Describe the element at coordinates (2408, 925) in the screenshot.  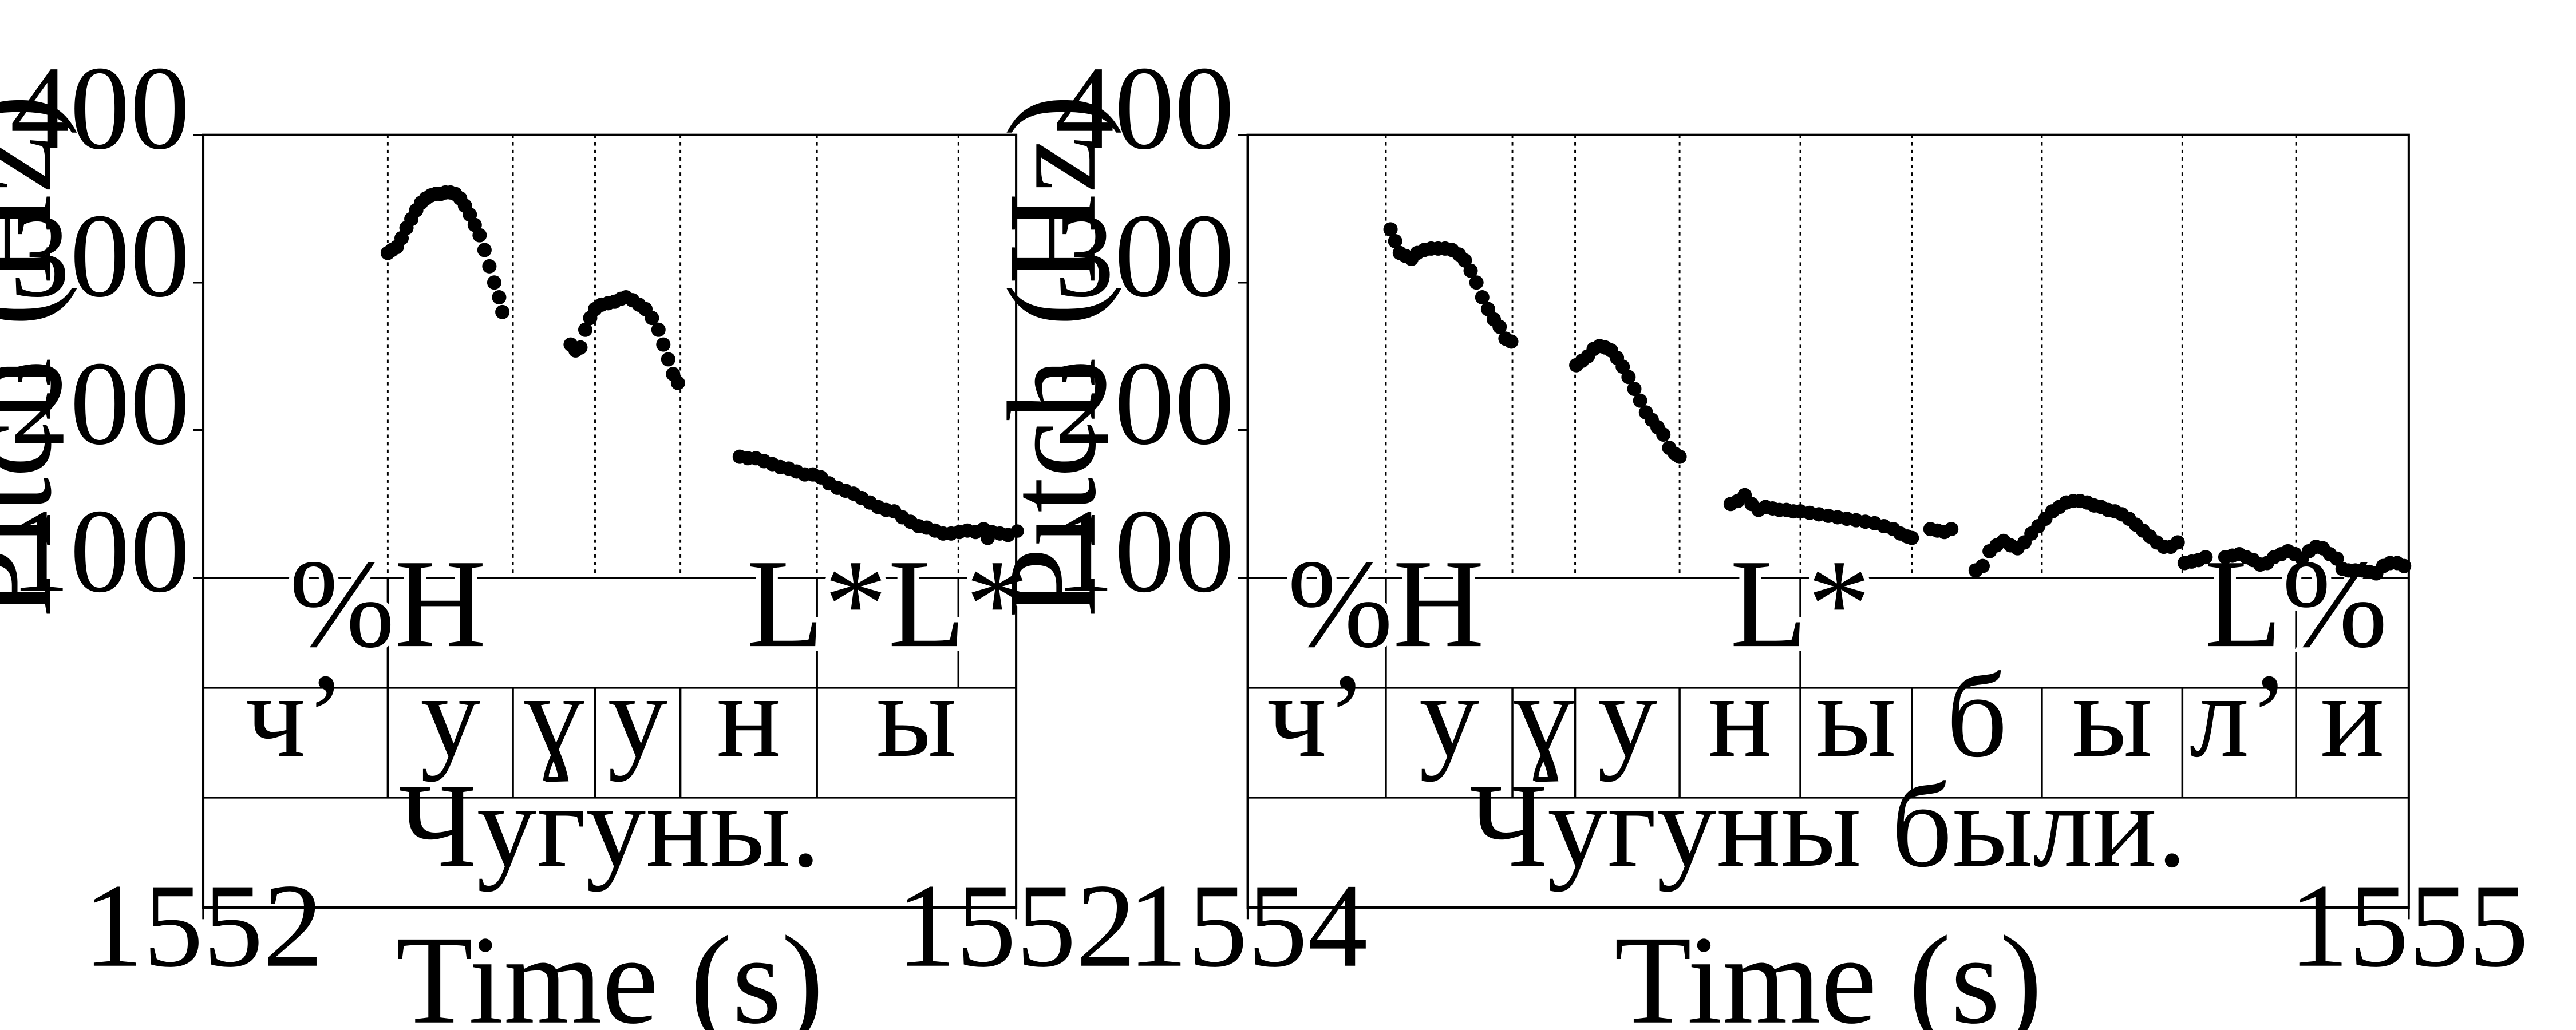
I see `x-tick-label: 1555` at that location.